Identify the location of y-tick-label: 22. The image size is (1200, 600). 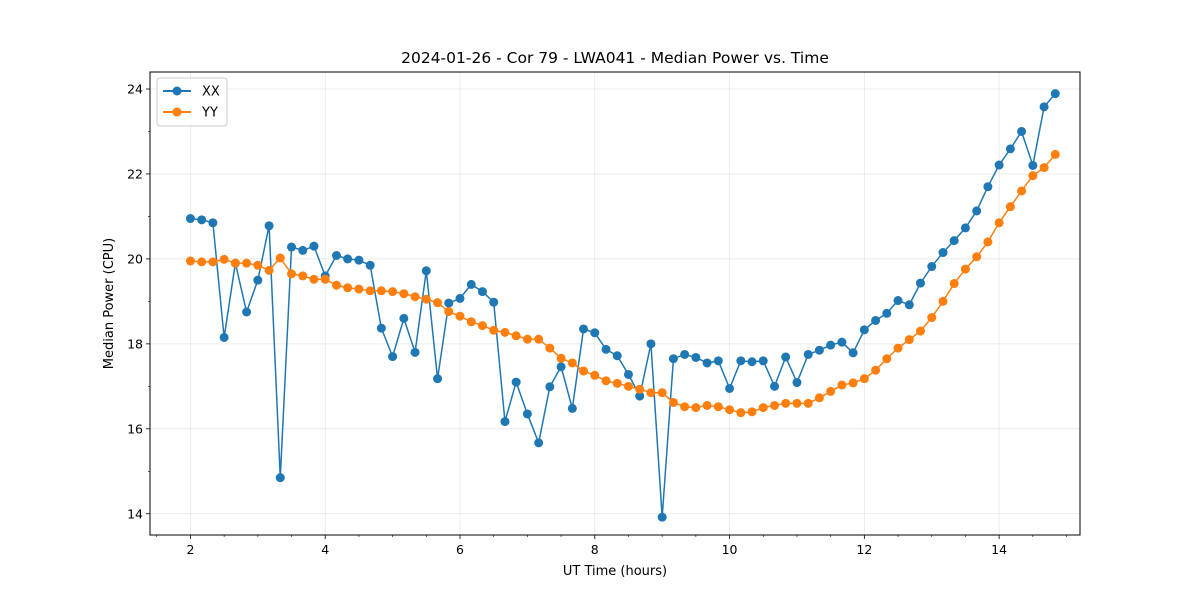
(135, 173).